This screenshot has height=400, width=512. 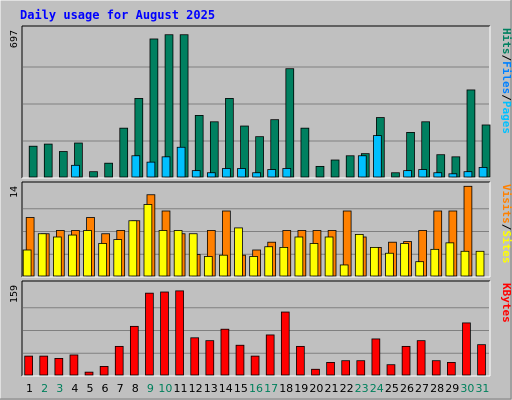 What do you see at coordinates (29, 388) in the screenshot?
I see `x-tick-label-day-1: 1` at bounding box center [29, 388].